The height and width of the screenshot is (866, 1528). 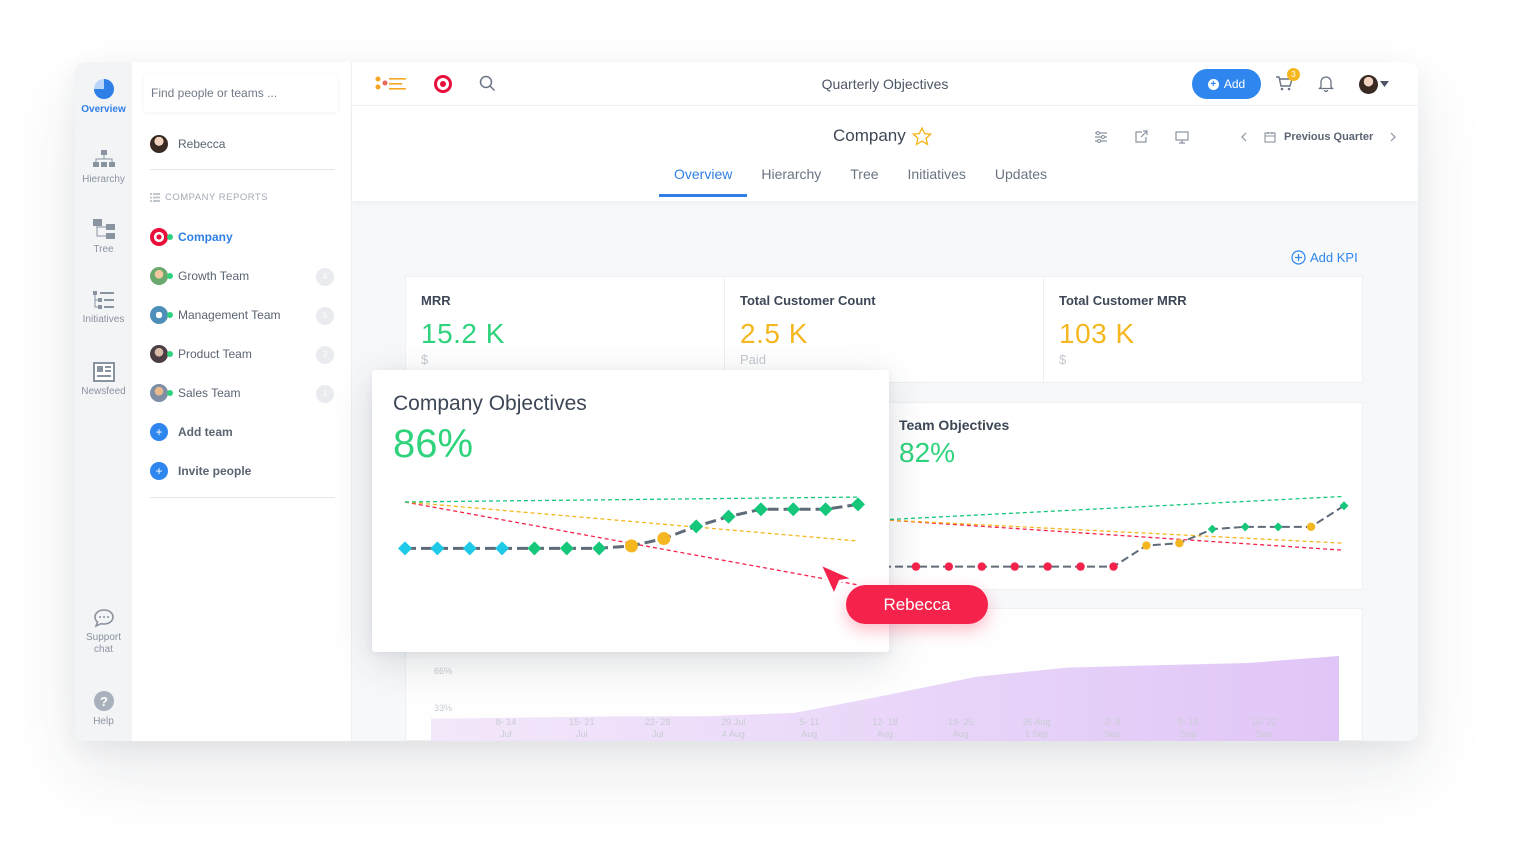 What do you see at coordinates (1234, 84) in the screenshot?
I see `add-button-label: Add` at bounding box center [1234, 84].